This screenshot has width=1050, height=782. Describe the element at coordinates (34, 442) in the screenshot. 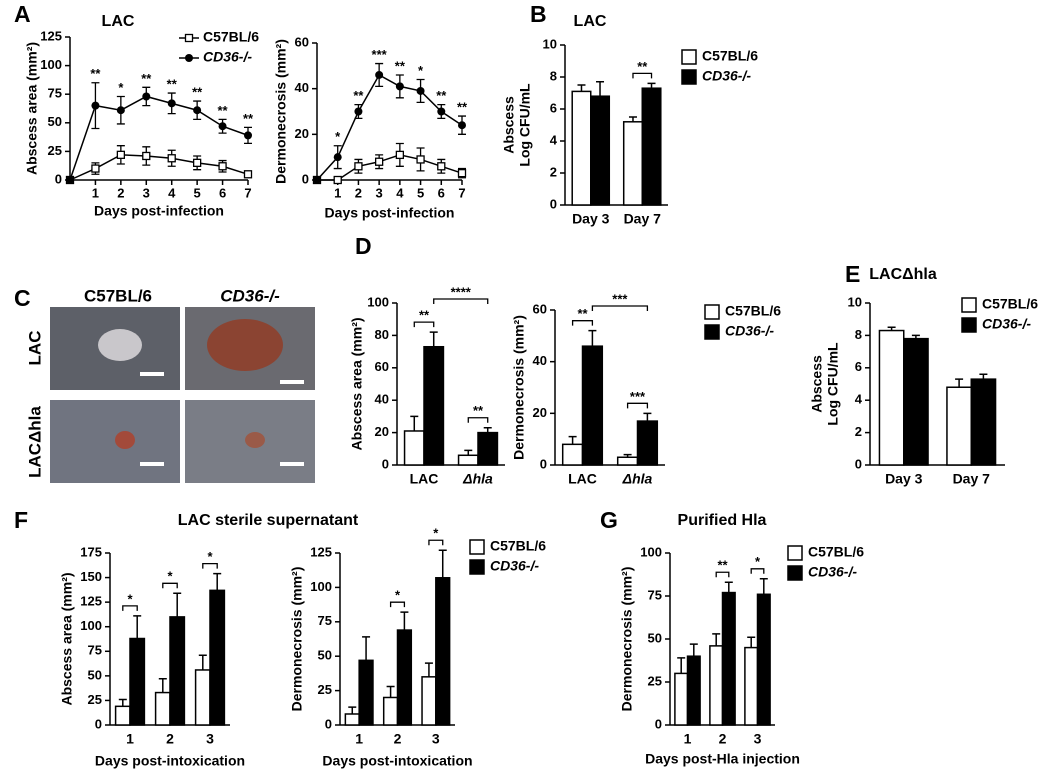

I see `photo-row-label: LACΔhla` at that location.